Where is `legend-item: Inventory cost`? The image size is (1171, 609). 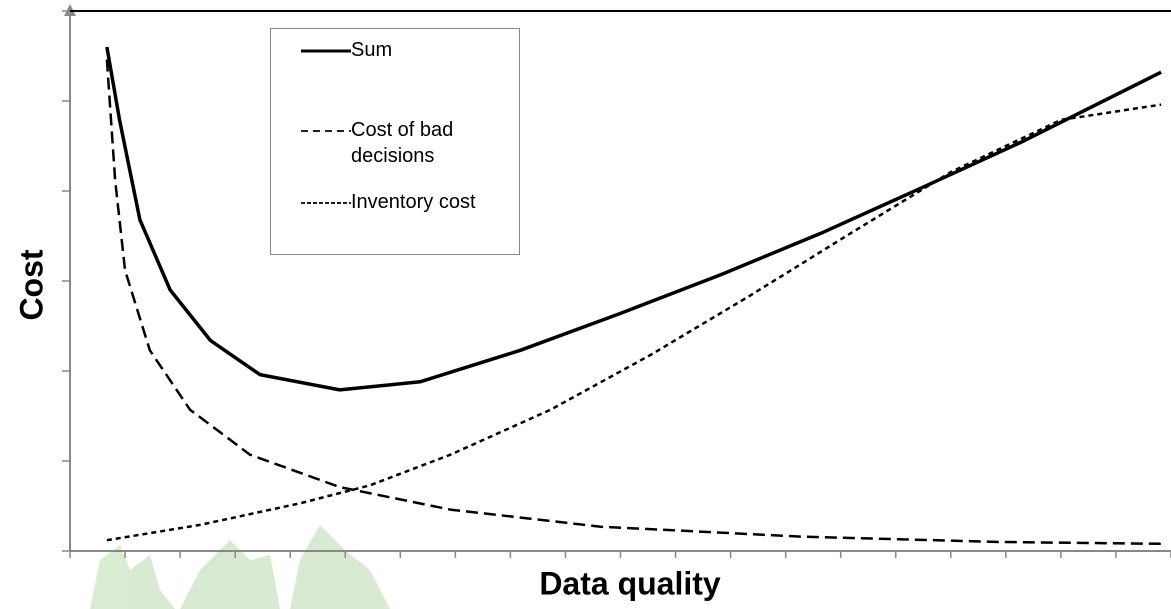 legend-item: Inventory cost is located at coordinates (406, 202).